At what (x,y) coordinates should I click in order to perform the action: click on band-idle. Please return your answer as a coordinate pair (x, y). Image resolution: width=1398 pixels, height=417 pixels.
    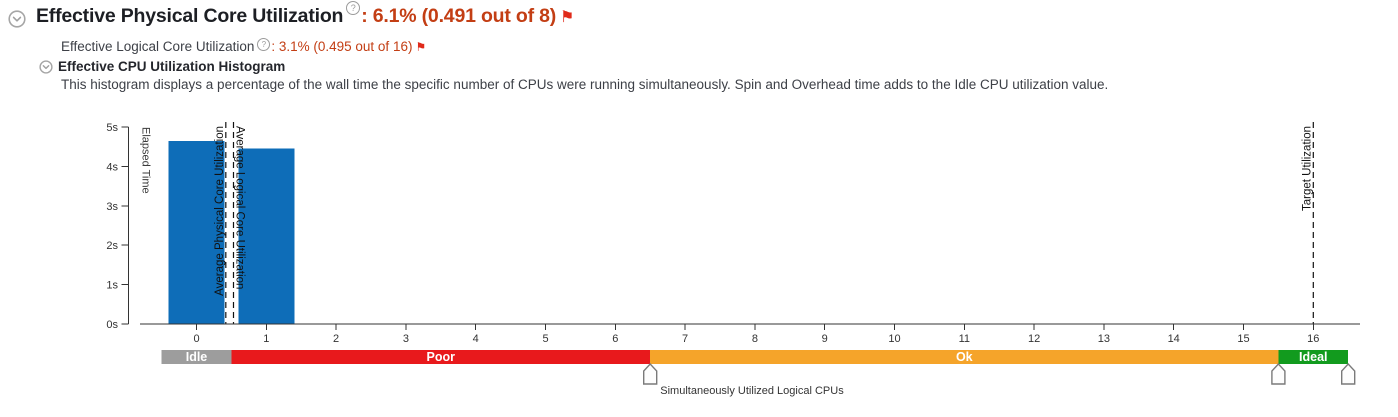
    Looking at the image, I should click on (196, 357).